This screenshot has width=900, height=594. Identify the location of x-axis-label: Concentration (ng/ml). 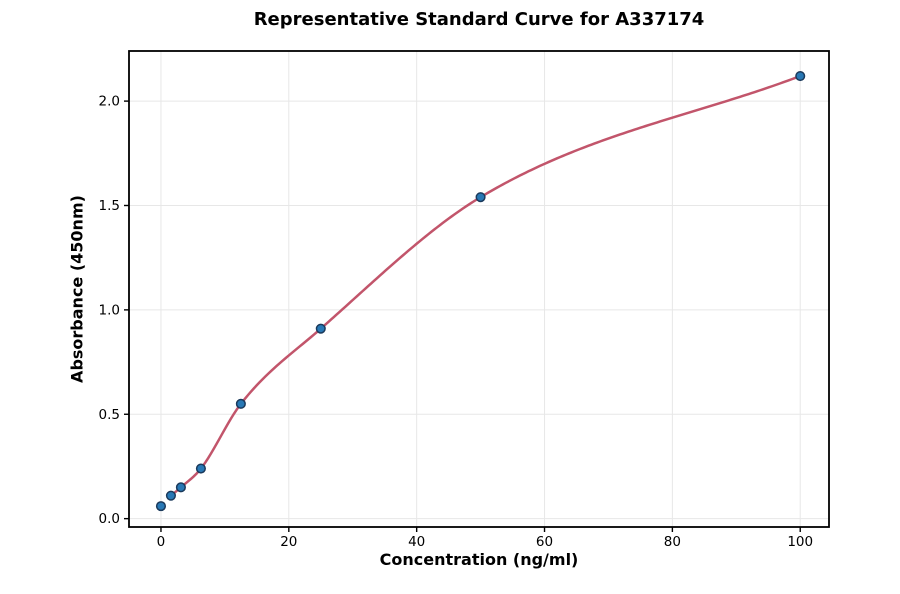
(479, 559).